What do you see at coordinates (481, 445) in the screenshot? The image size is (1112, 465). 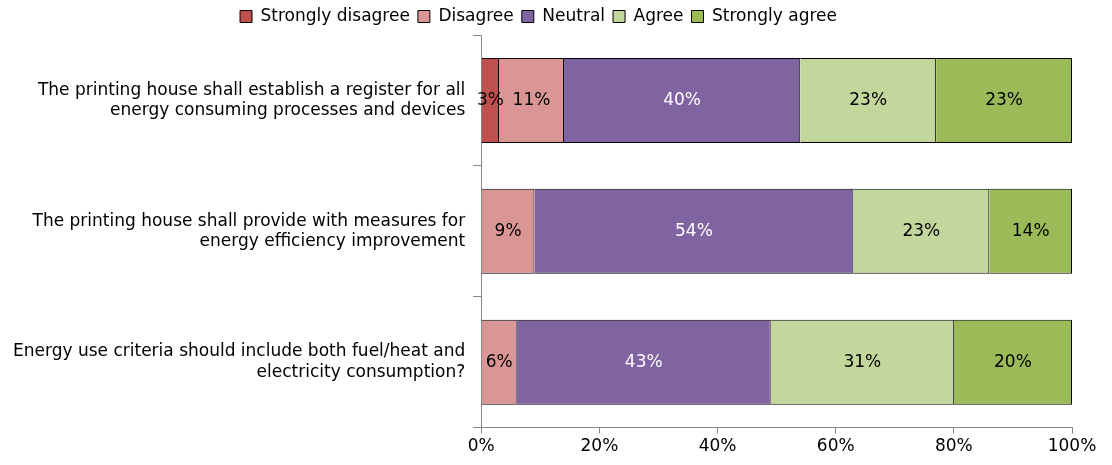 I see `x-tick-label: 0%` at bounding box center [481, 445].